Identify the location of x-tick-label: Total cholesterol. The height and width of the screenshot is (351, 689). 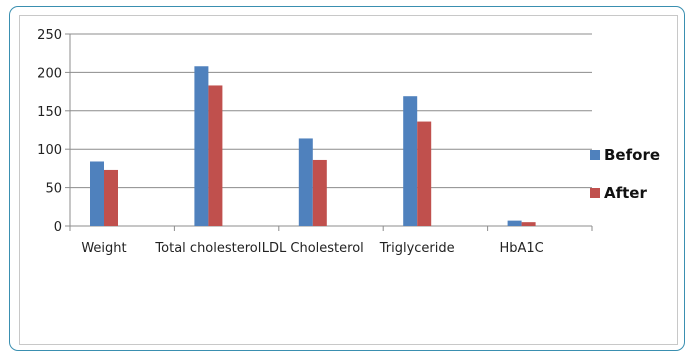
(207, 248).